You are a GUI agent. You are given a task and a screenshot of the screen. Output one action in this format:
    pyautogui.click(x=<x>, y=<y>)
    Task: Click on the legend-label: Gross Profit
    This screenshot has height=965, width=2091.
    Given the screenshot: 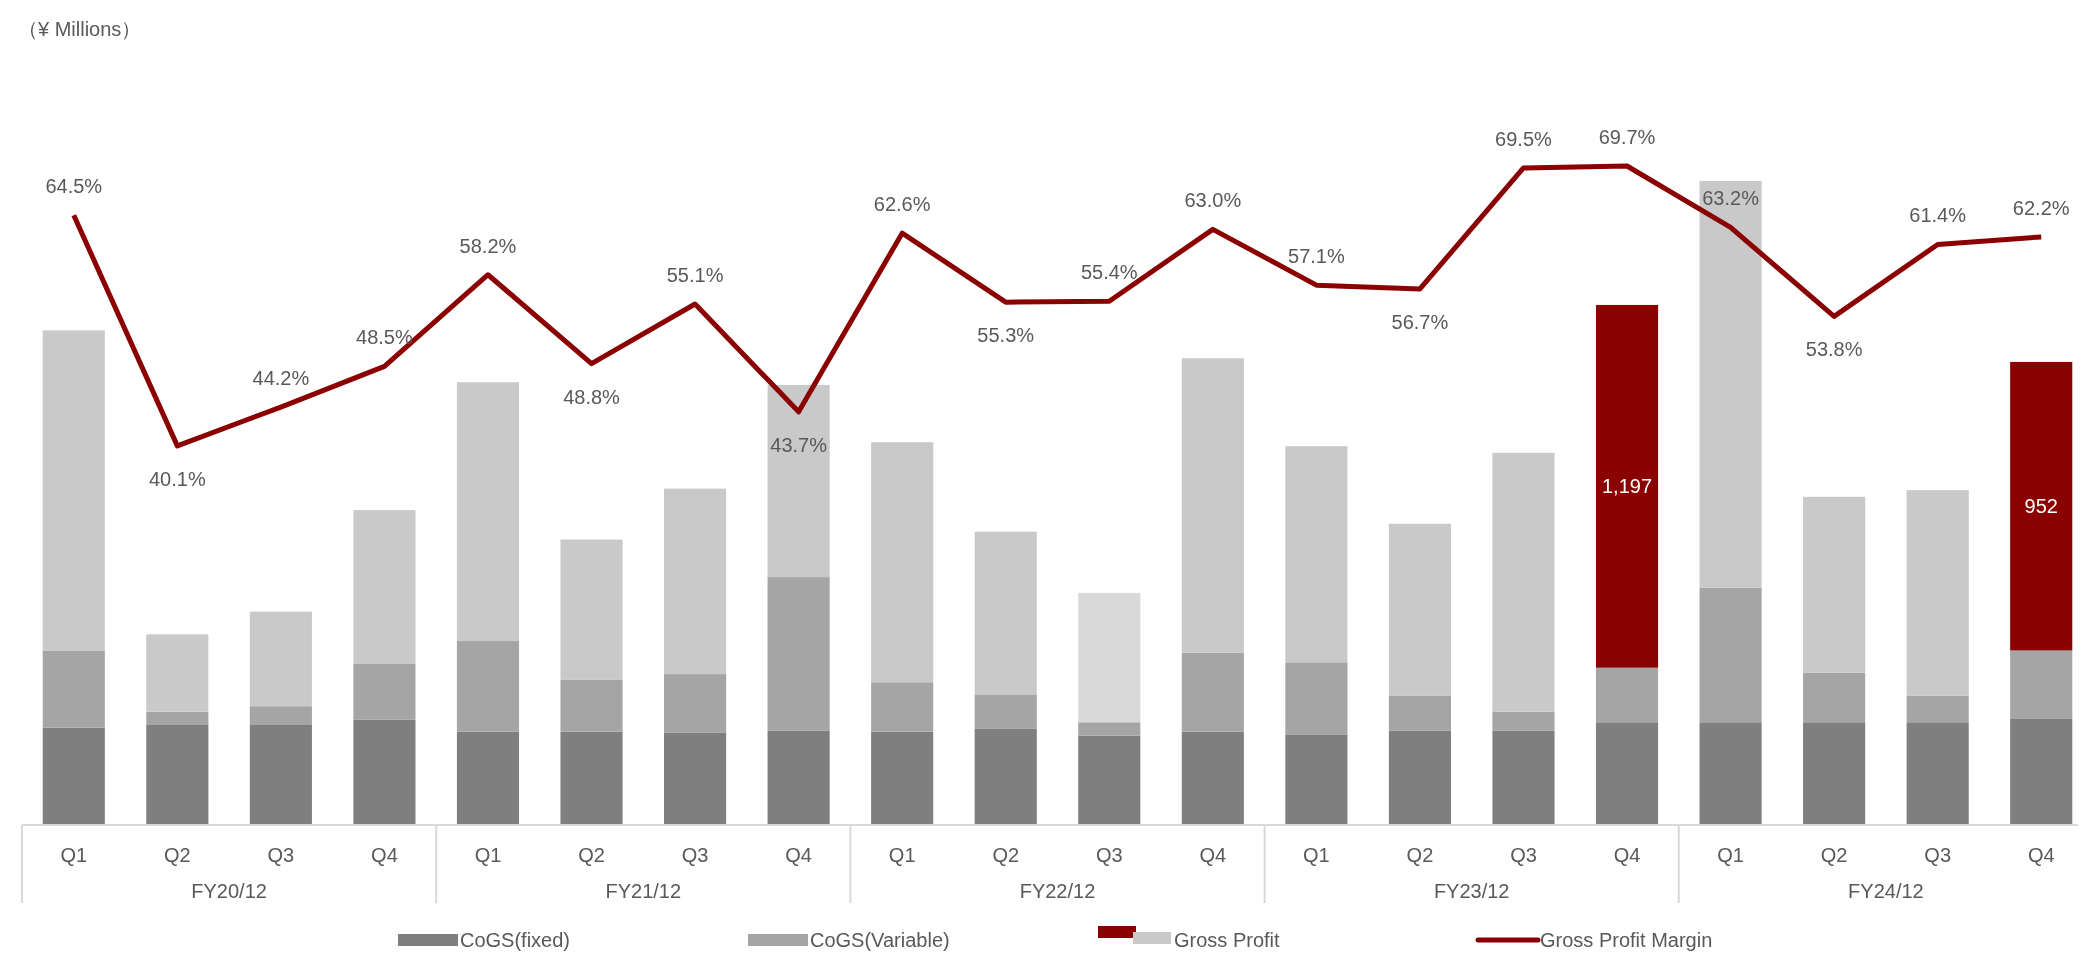 What is the action you would take?
    pyautogui.click(x=1227, y=940)
    